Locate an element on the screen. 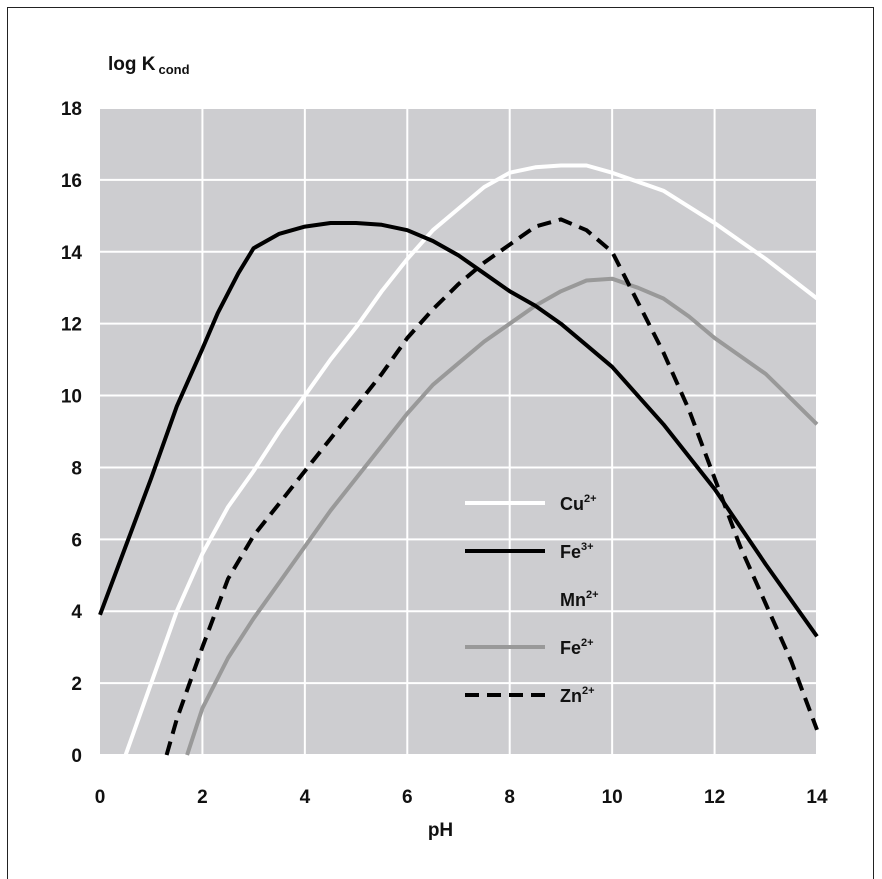 This screenshot has height=879, width=882. legend-label: Zn2+ is located at coordinates (577, 695).